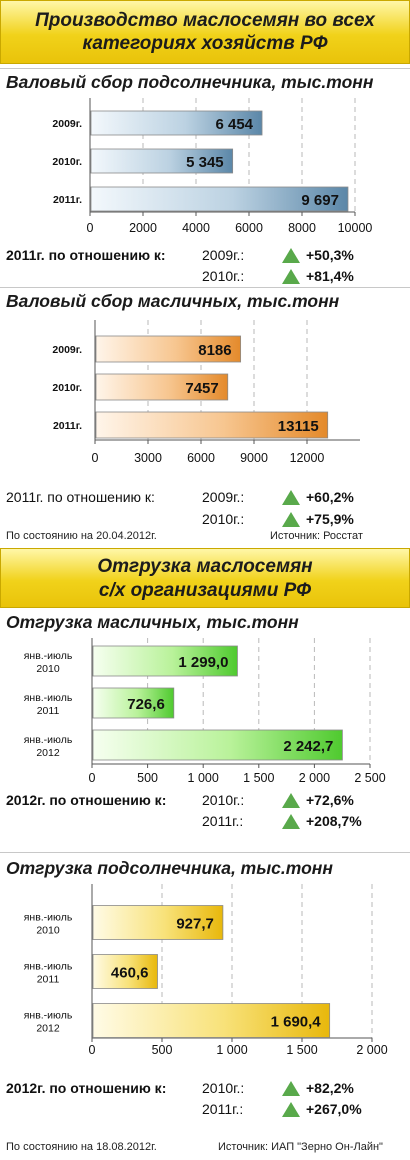 The image size is (410, 1160). Describe the element at coordinates (296, 1022) in the screenshot. I see `data-label: 1 690,4` at that location.